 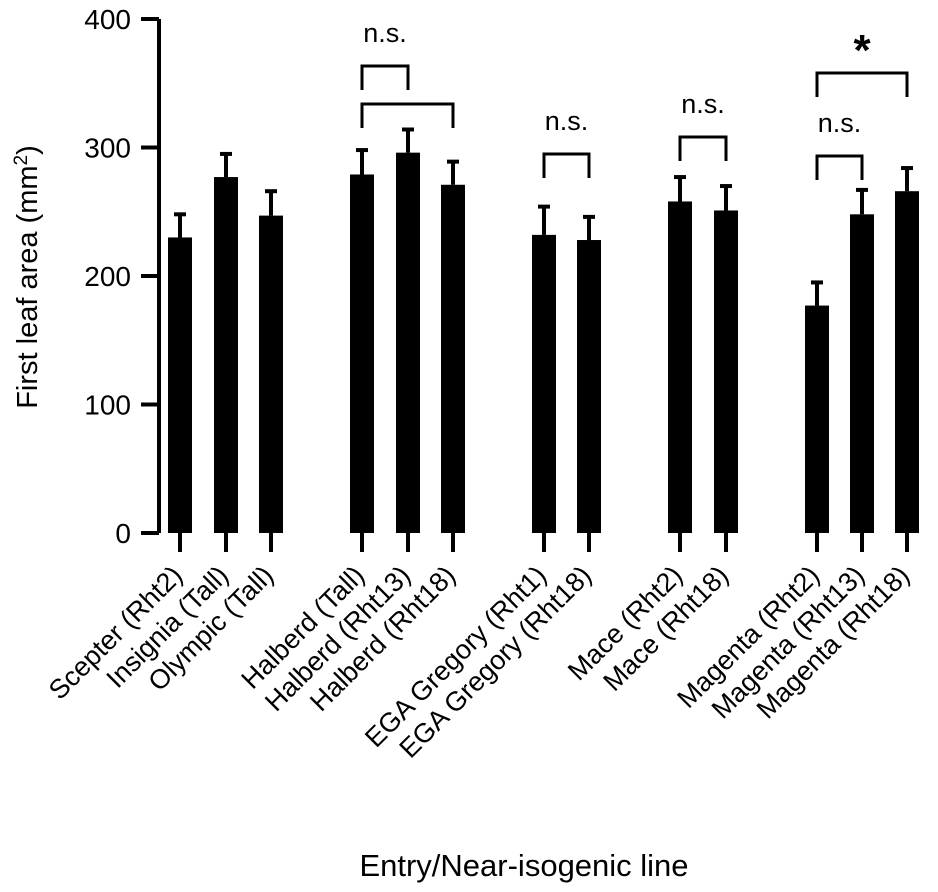 What do you see at coordinates (862, 50) in the screenshot?
I see `significance-label: *` at bounding box center [862, 50].